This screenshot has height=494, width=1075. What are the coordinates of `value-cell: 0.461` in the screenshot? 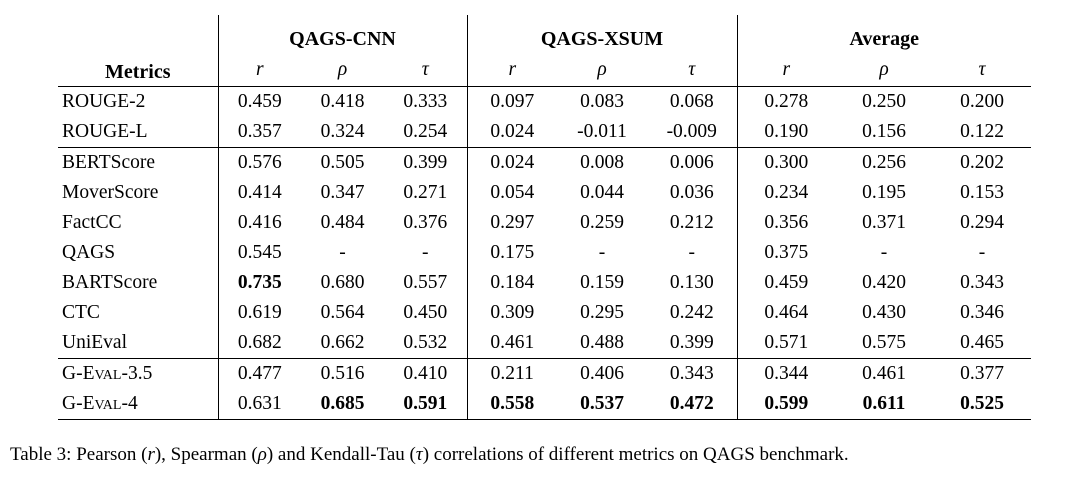 It's located at (511, 343).